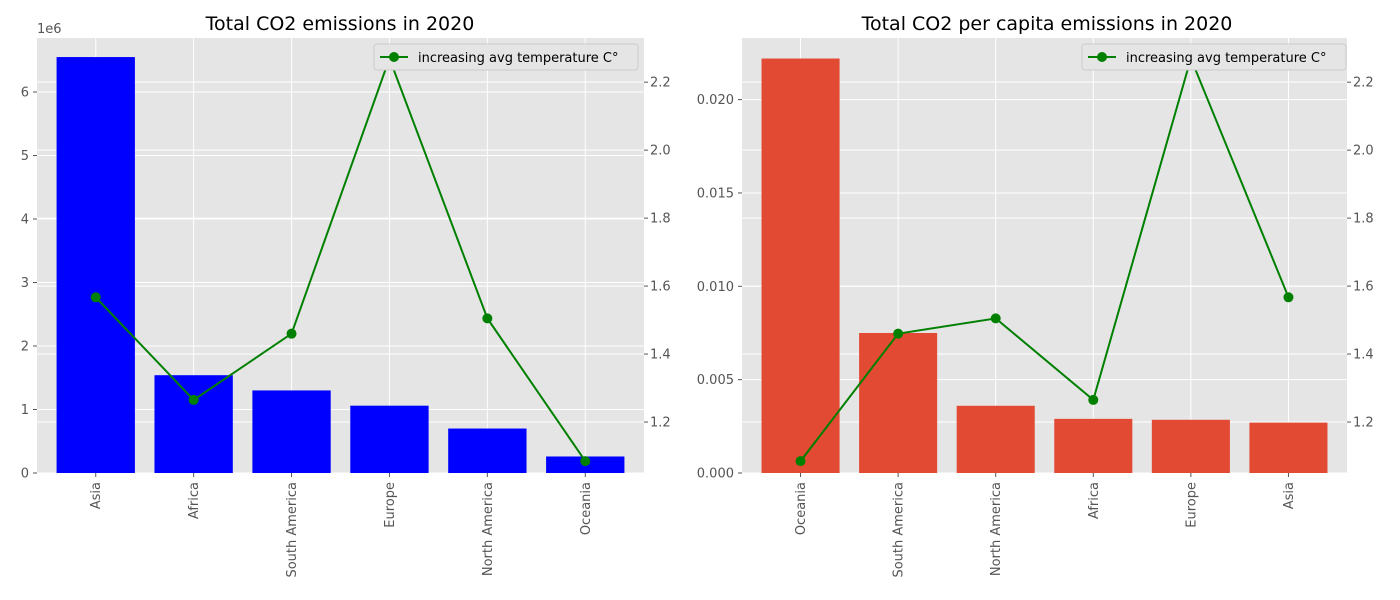 This screenshot has width=1400, height=600. What do you see at coordinates (715, 380) in the screenshot?
I see `y-tick-label: 0.005` at bounding box center [715, 380].